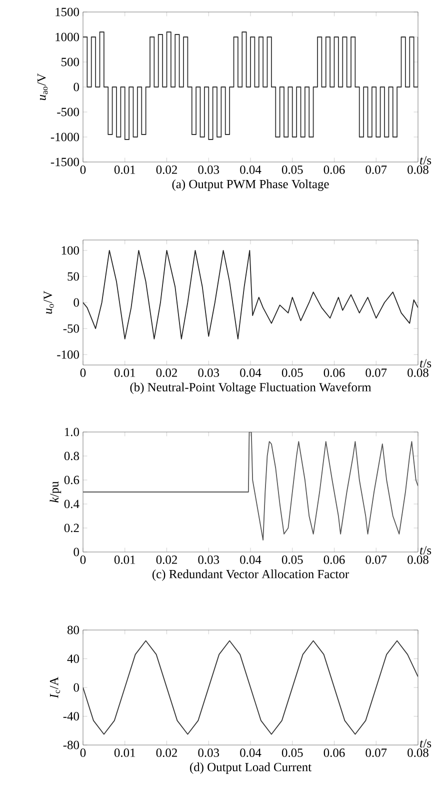  I want to click on y-tick-label: 1.0, so click(72, 432).